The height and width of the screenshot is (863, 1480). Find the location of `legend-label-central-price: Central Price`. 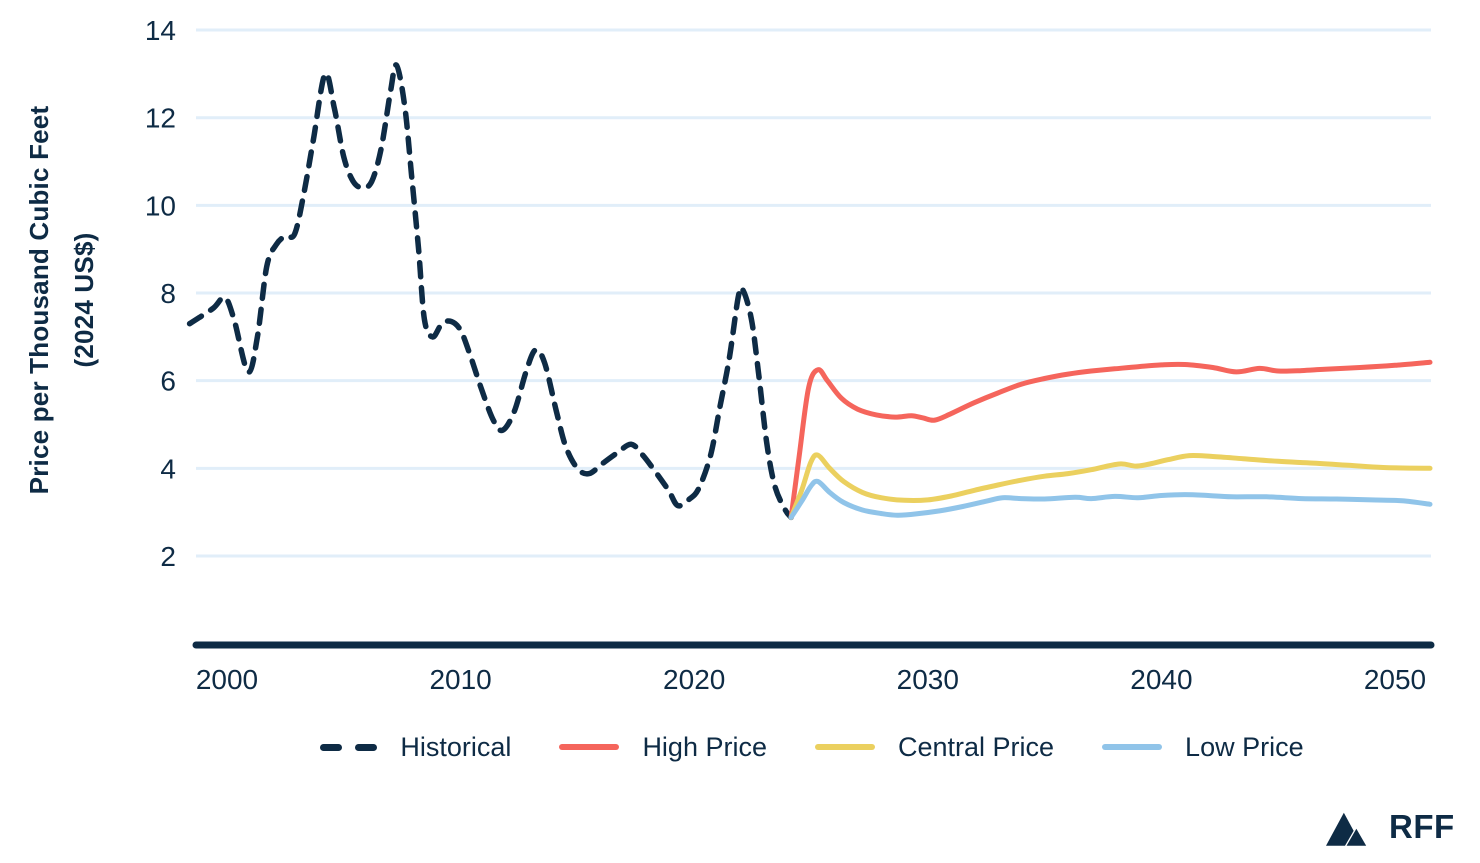

legend-label-central-price: Central Price is located at coordinates (976, 746).